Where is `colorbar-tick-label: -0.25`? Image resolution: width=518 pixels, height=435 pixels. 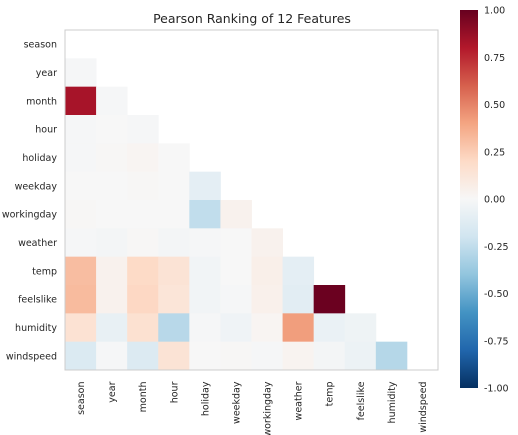
colorbar-tick-label: -0.25 is located at coordinates (496, 247).